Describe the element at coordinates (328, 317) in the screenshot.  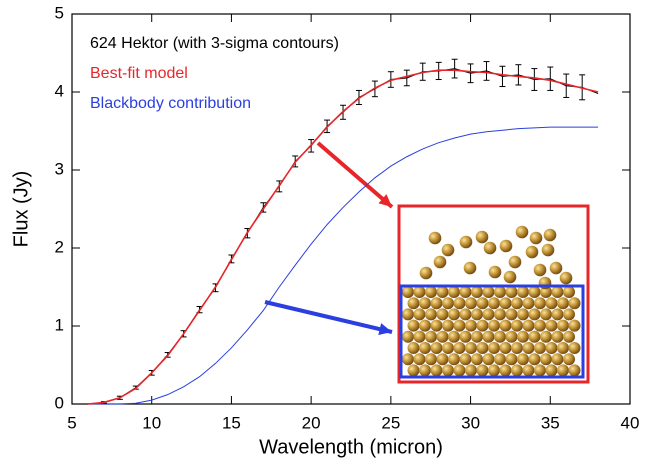
I see `arrow` at that location.